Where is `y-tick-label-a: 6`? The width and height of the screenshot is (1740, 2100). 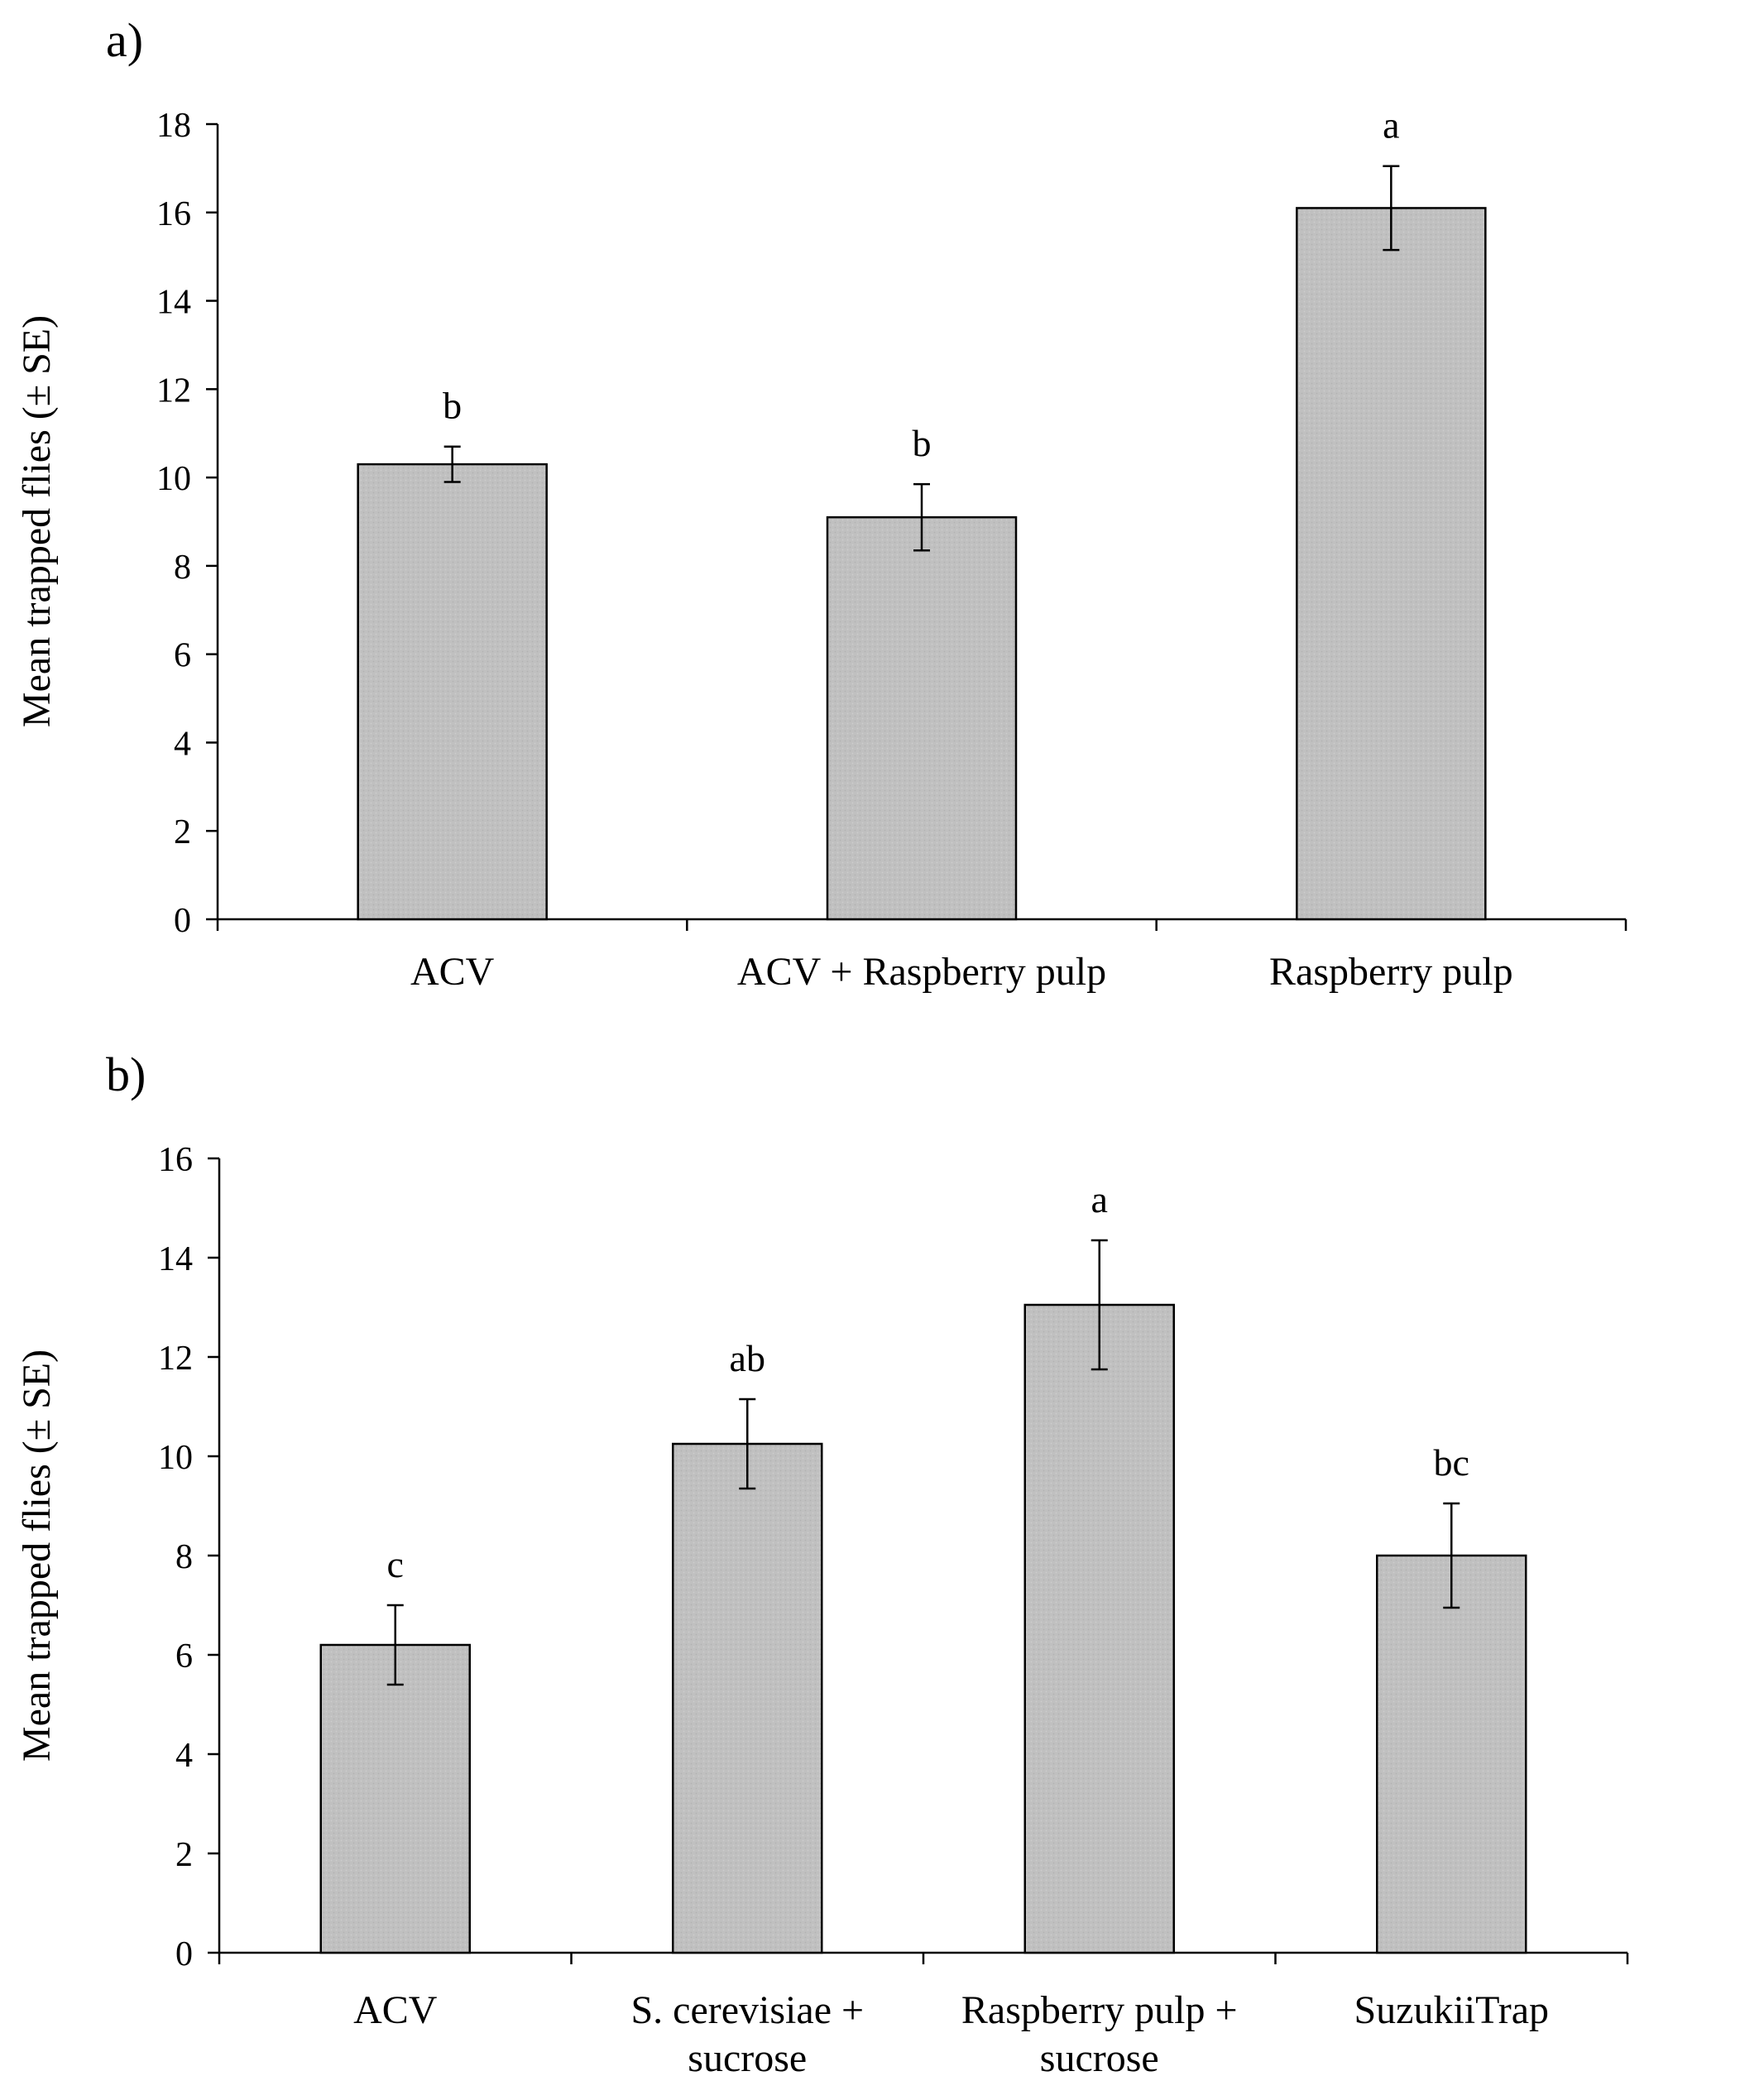 y-tick-label-a: 6 is located at coordinates (182, 656).